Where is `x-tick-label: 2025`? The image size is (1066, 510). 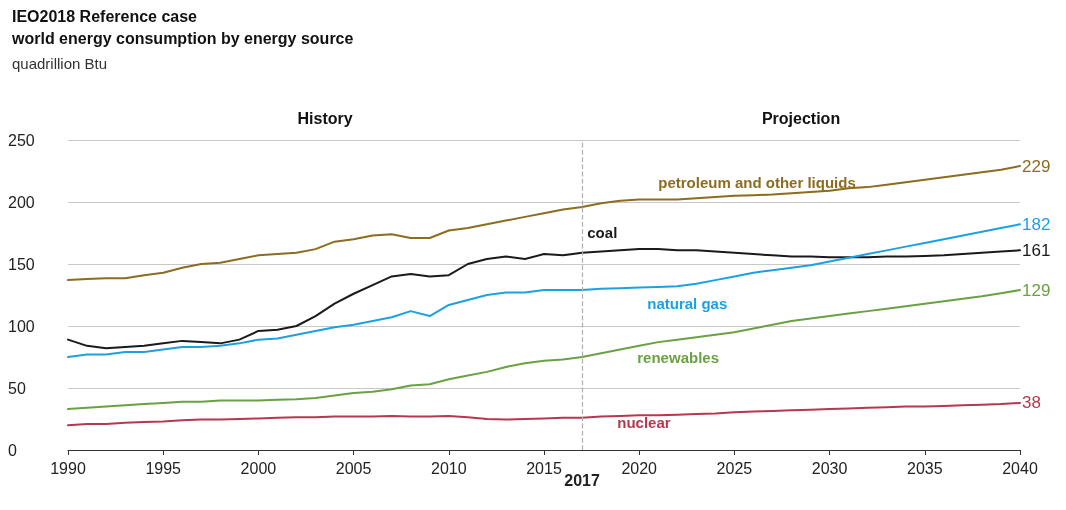 x-tick-label: 2025 is located at coordinates (734, 468).